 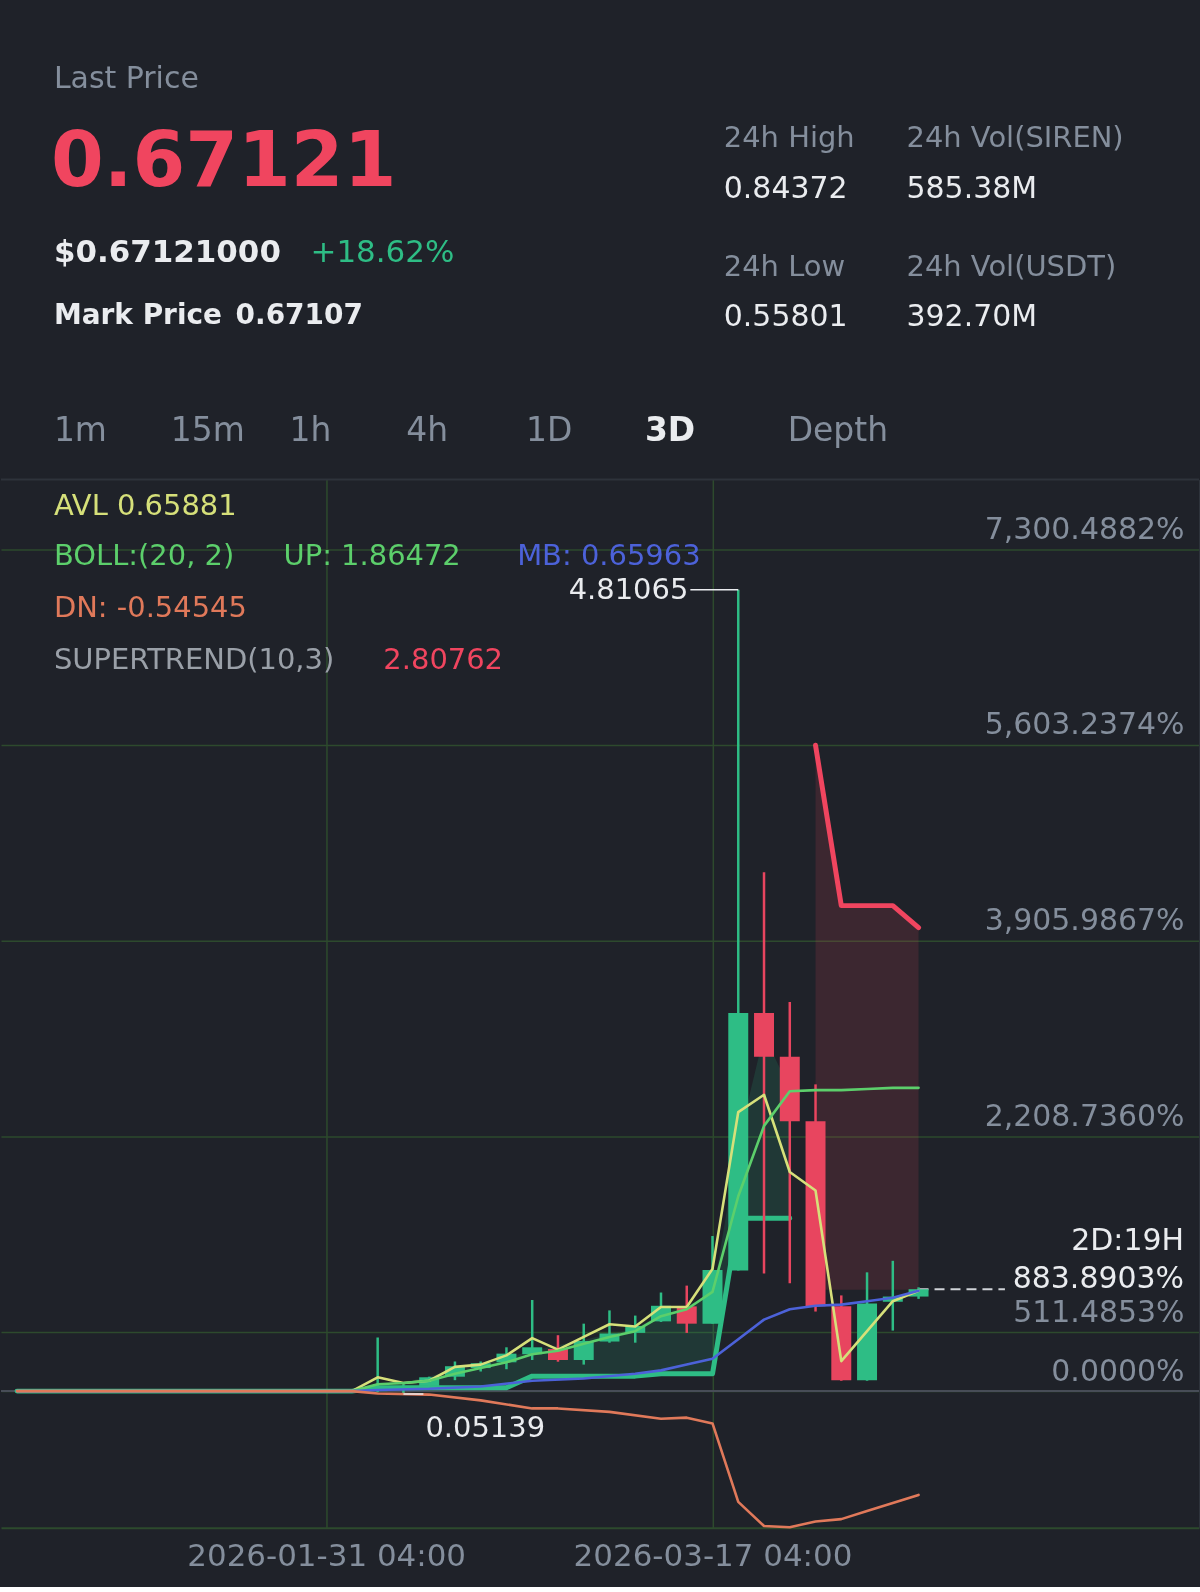 What do you see at coordinates (972, 315) in the screenshot?
I see `text: 392.70M` at bounding box center [972, 315].